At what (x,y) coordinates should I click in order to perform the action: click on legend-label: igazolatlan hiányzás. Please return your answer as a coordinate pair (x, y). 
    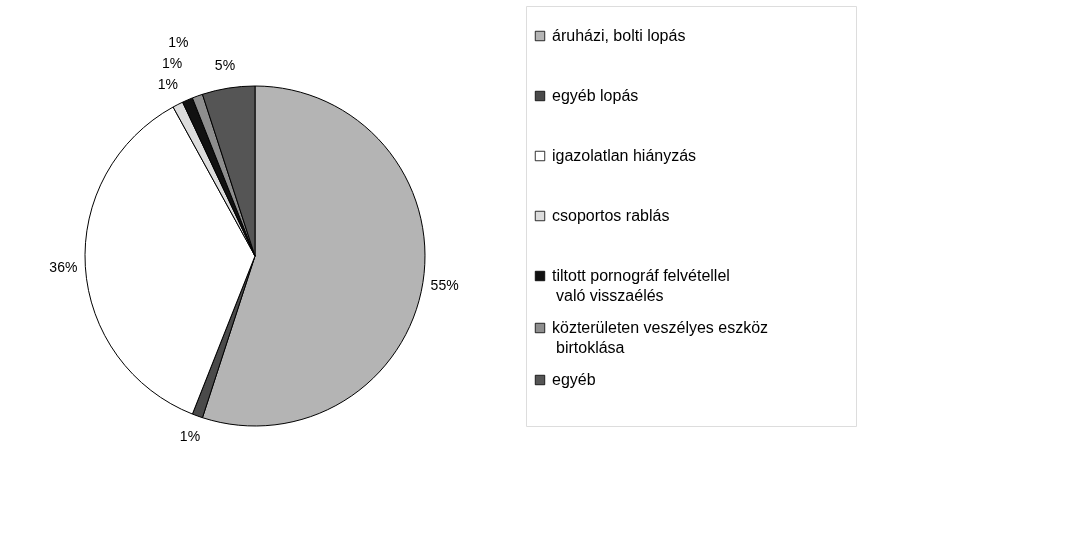
    Looking at the image, I should click on (624, 155).